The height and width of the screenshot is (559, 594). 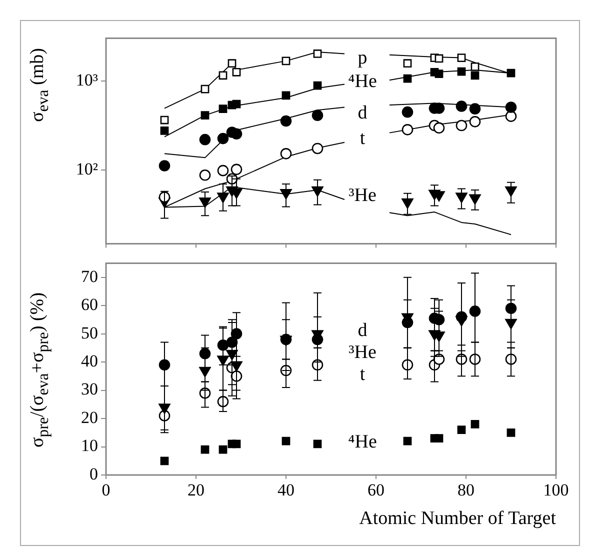 What do you see at coordinates (363, 58) in the screenshot?
I see `series-label: p` at bounding box center [363, 58].